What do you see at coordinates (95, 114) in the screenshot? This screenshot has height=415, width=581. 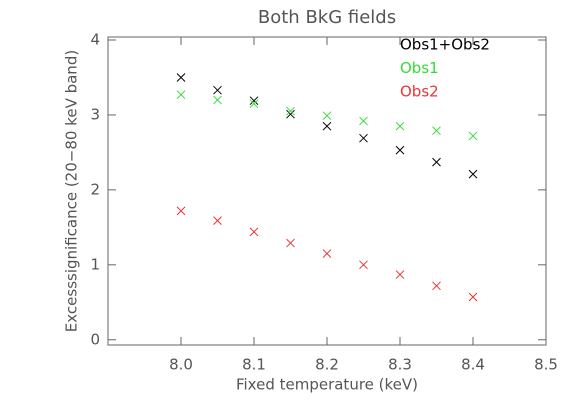 I see `y-tick-label: 3` at bounding box center [95, 114].